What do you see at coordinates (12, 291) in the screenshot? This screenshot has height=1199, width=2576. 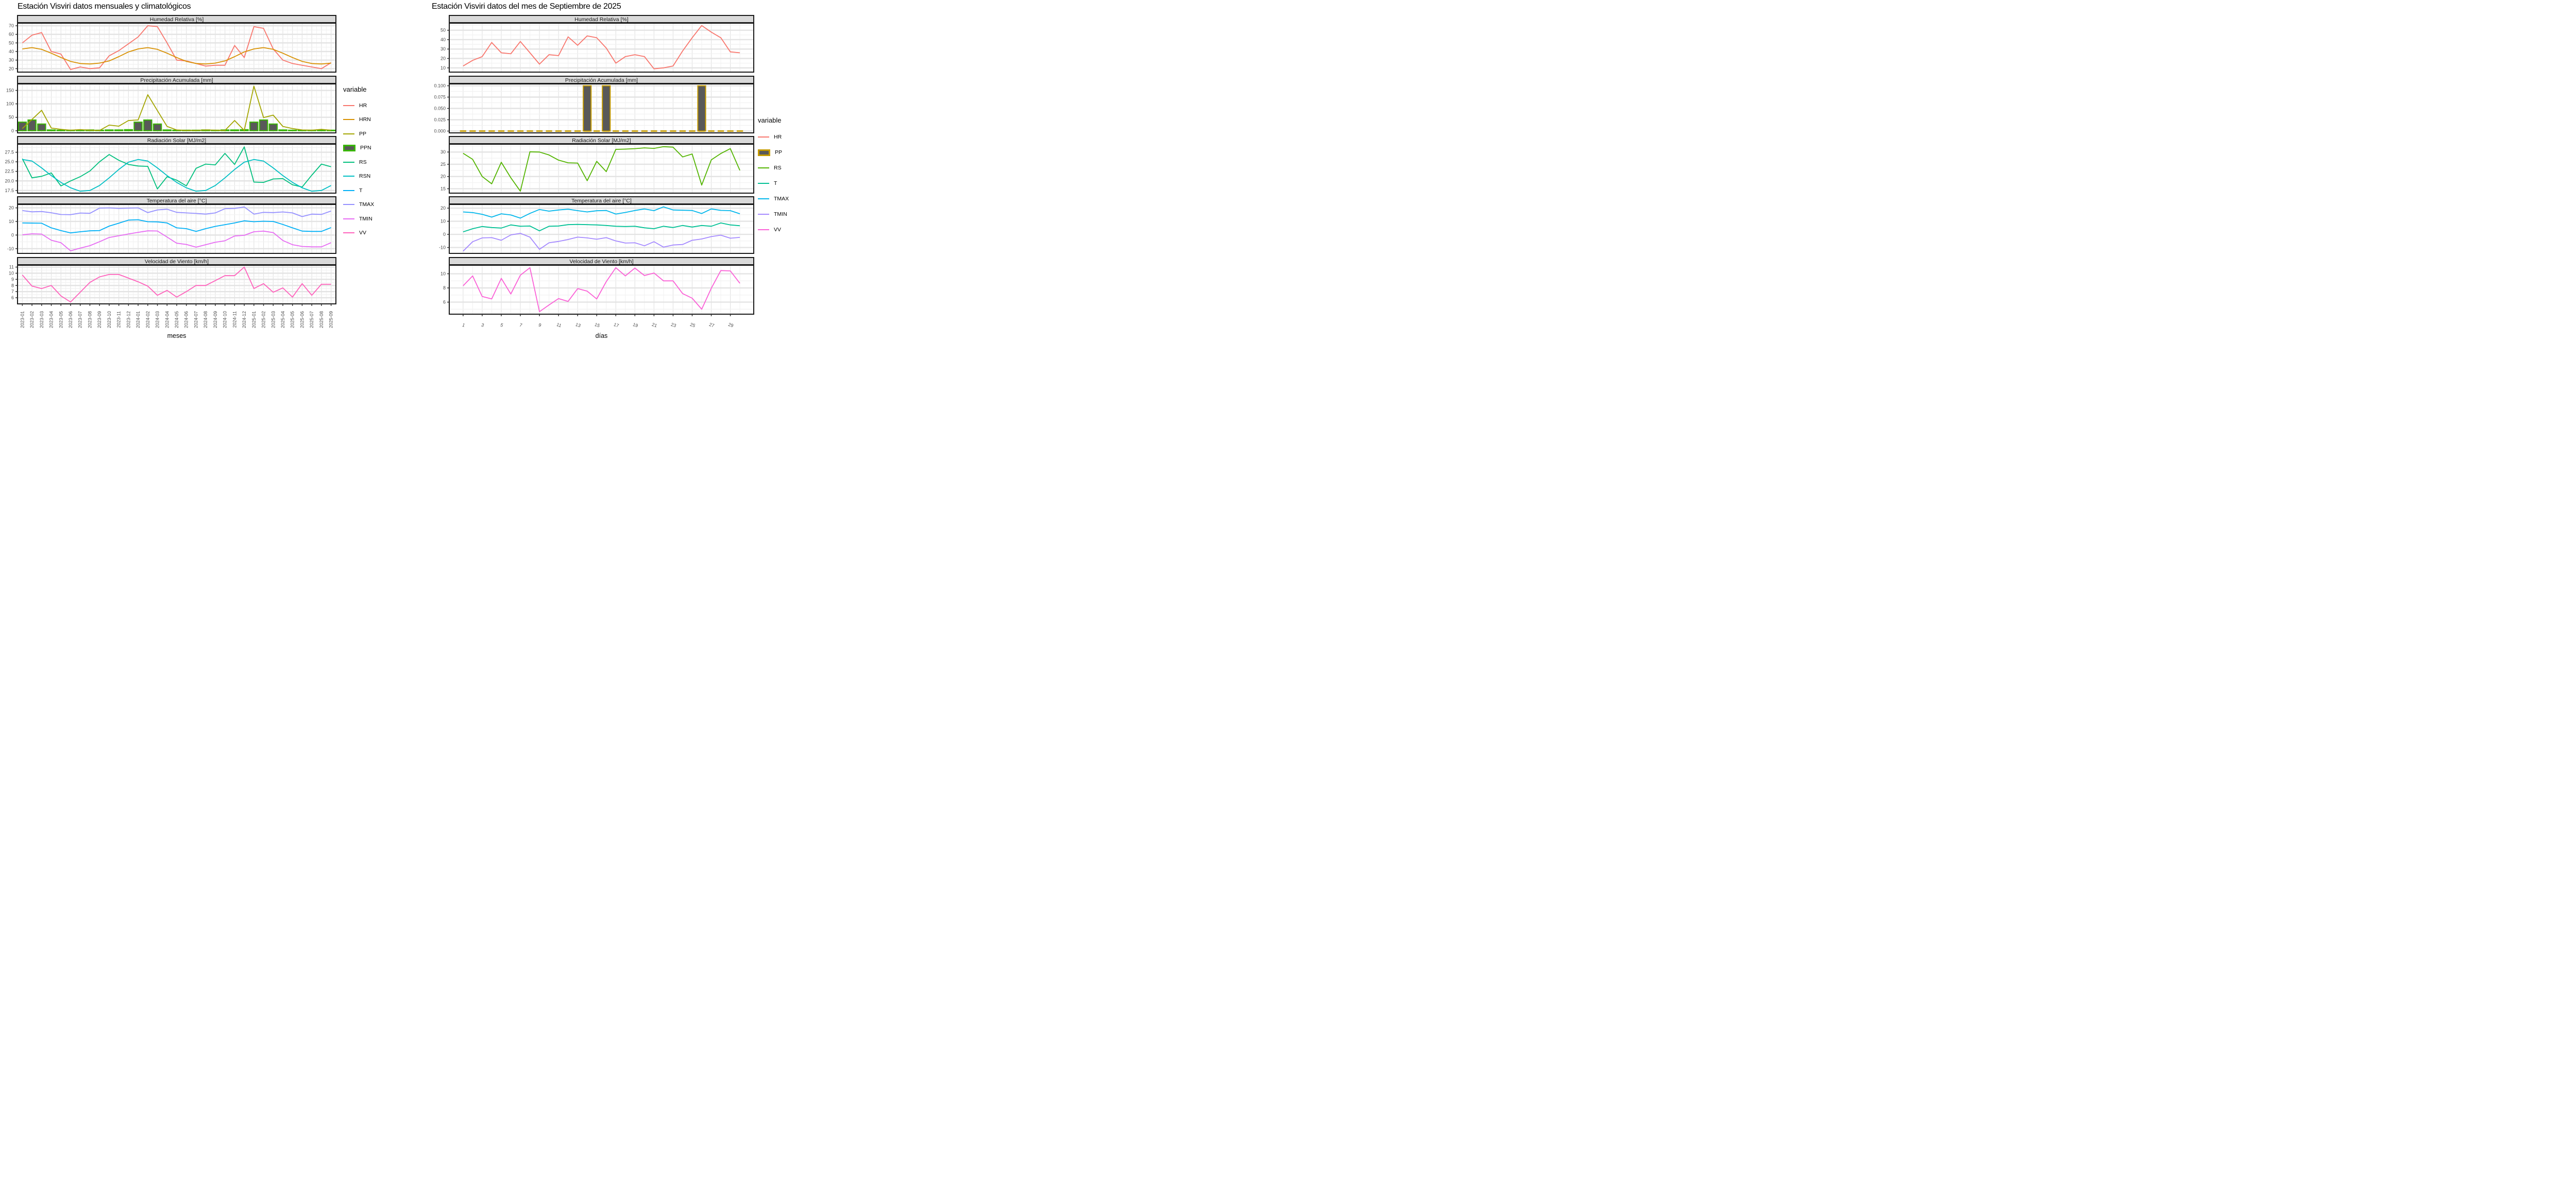 I see `y-tick-label: 7` at bounding box center [12, 291].